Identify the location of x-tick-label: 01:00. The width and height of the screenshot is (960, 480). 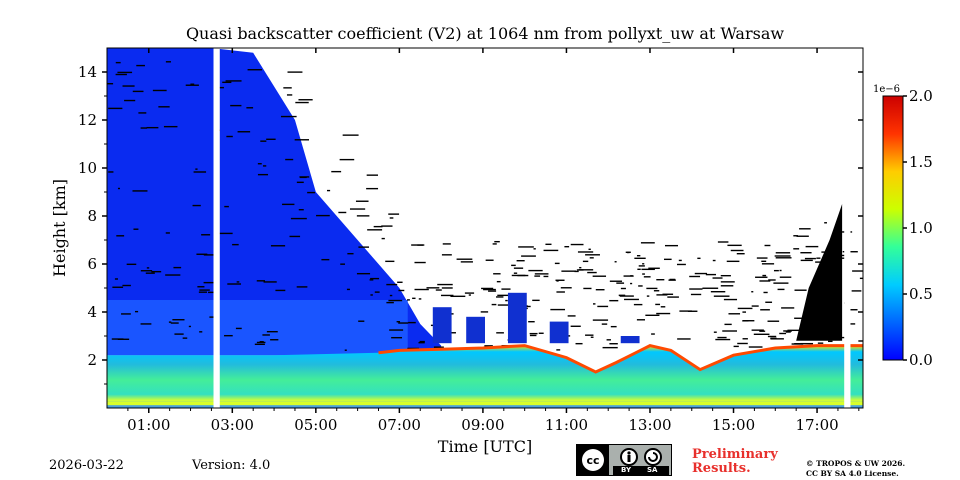
(148, 425).